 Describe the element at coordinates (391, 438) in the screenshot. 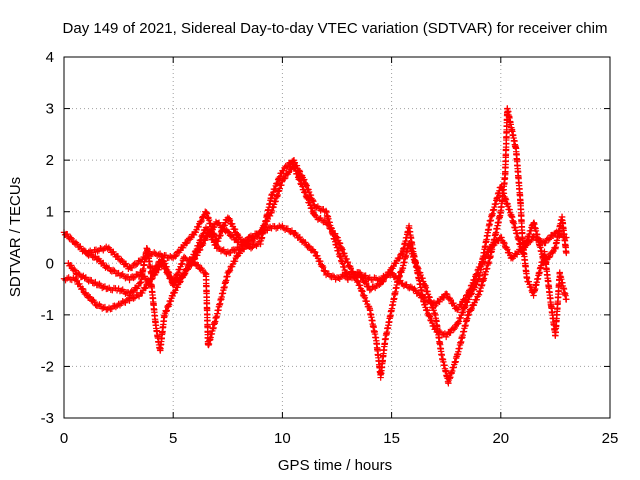

I see `x-tick-label: 15` at that location.